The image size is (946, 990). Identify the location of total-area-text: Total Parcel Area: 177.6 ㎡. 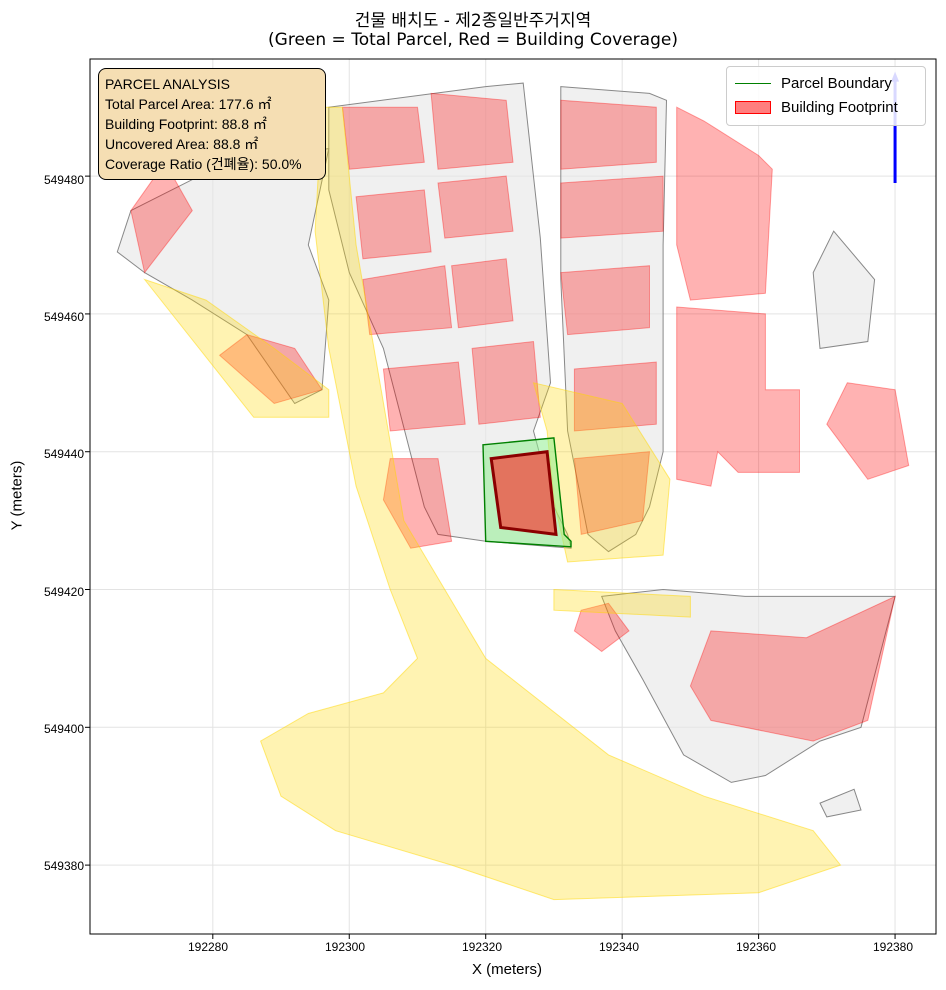
(188, 104).